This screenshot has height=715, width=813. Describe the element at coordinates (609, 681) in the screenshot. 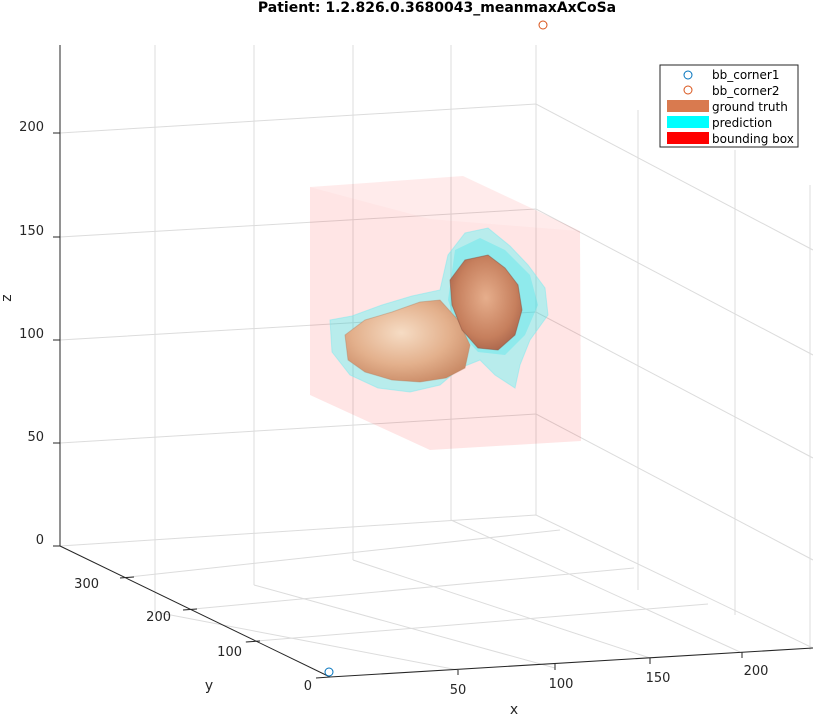

I see `x-tick-labels: 50 100 150 200` at that location.